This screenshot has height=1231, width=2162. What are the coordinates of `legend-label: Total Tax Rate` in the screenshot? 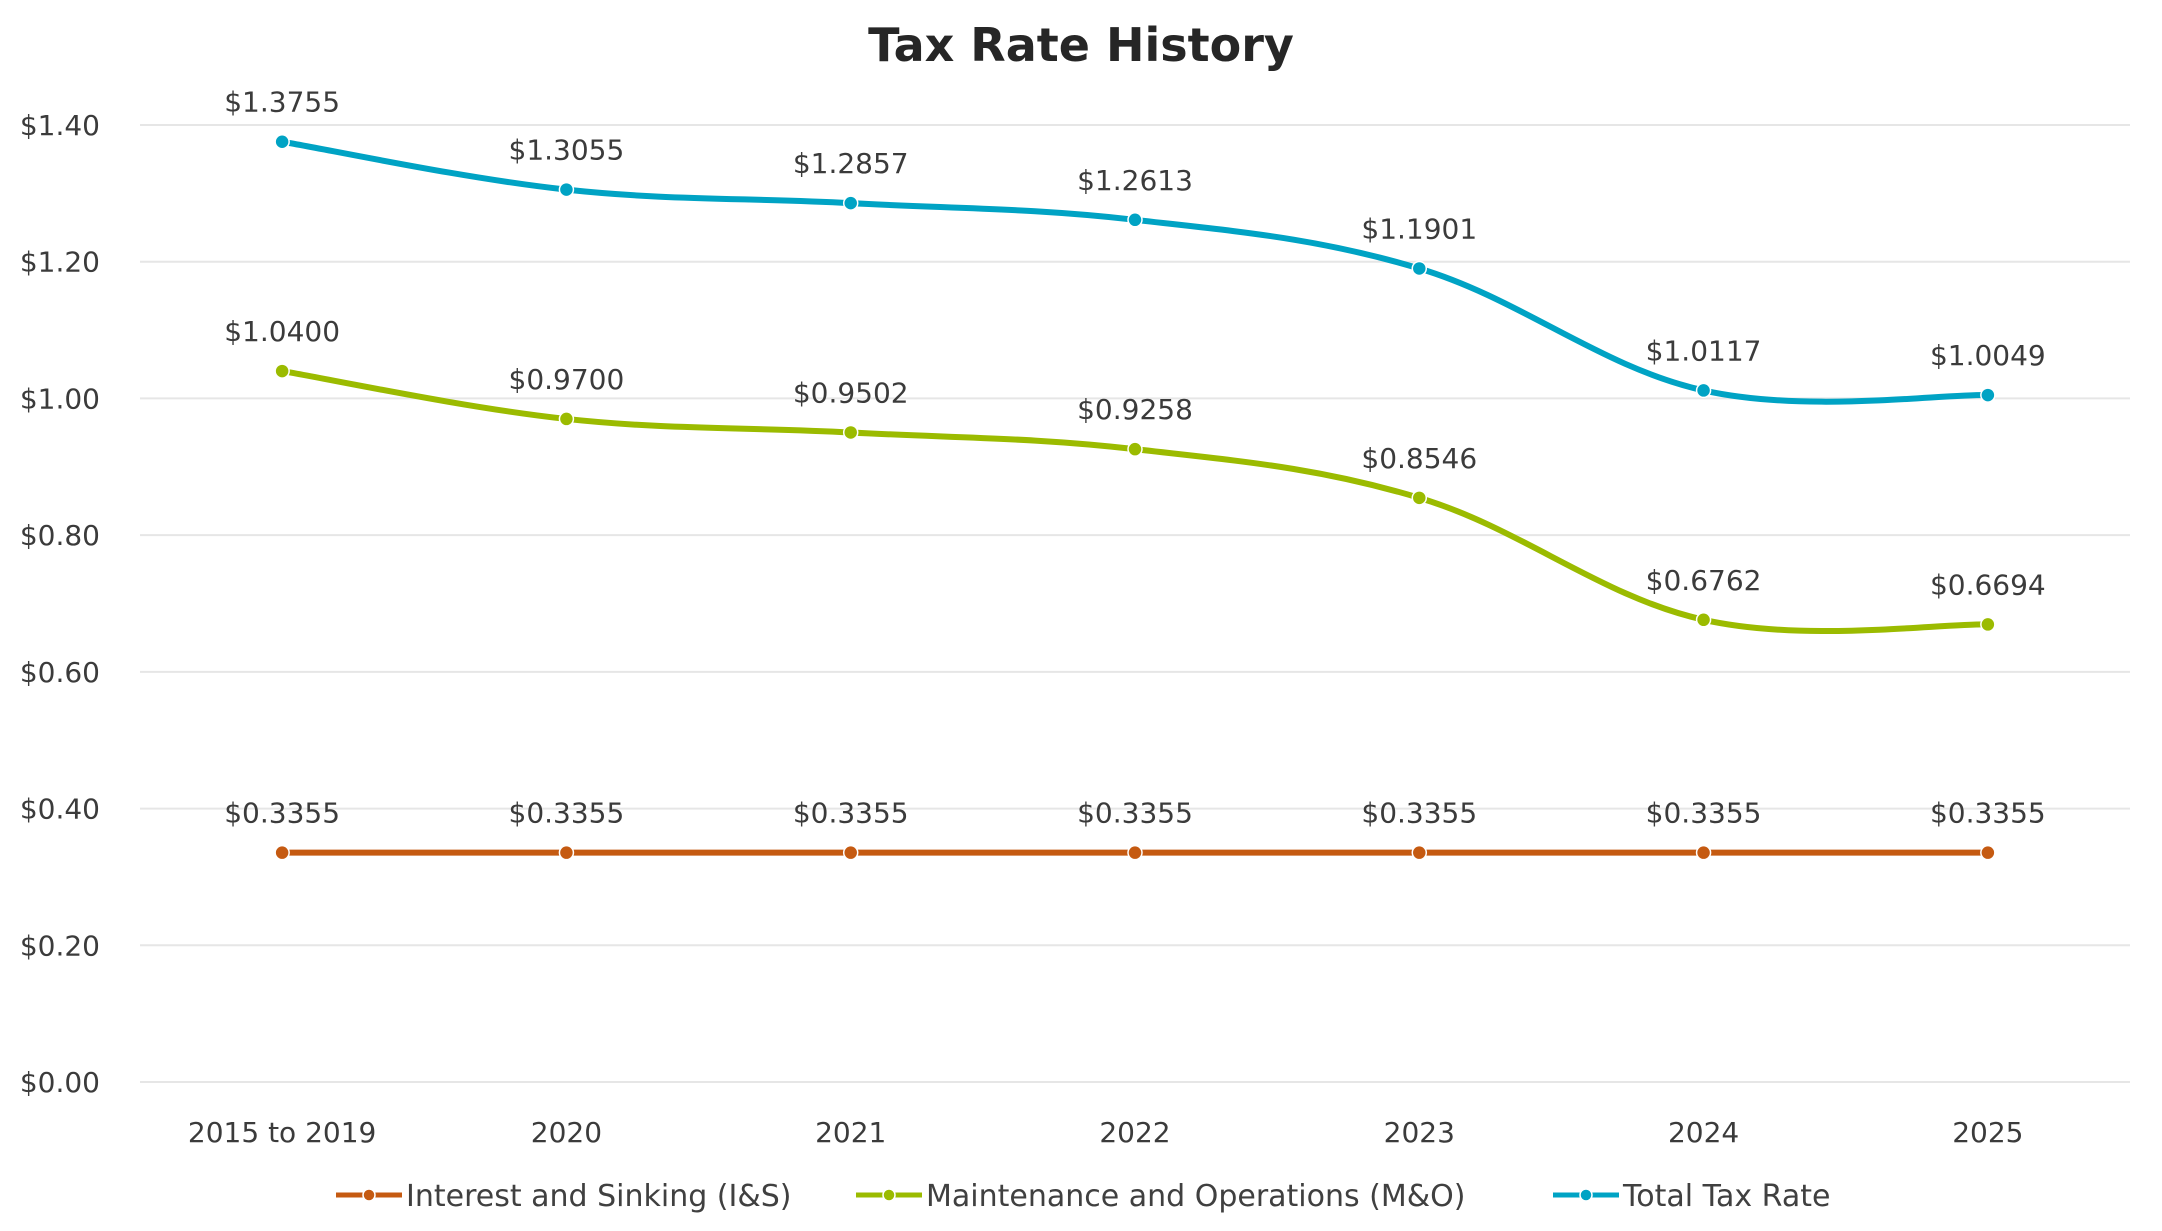 It's located at (1726, 1196).